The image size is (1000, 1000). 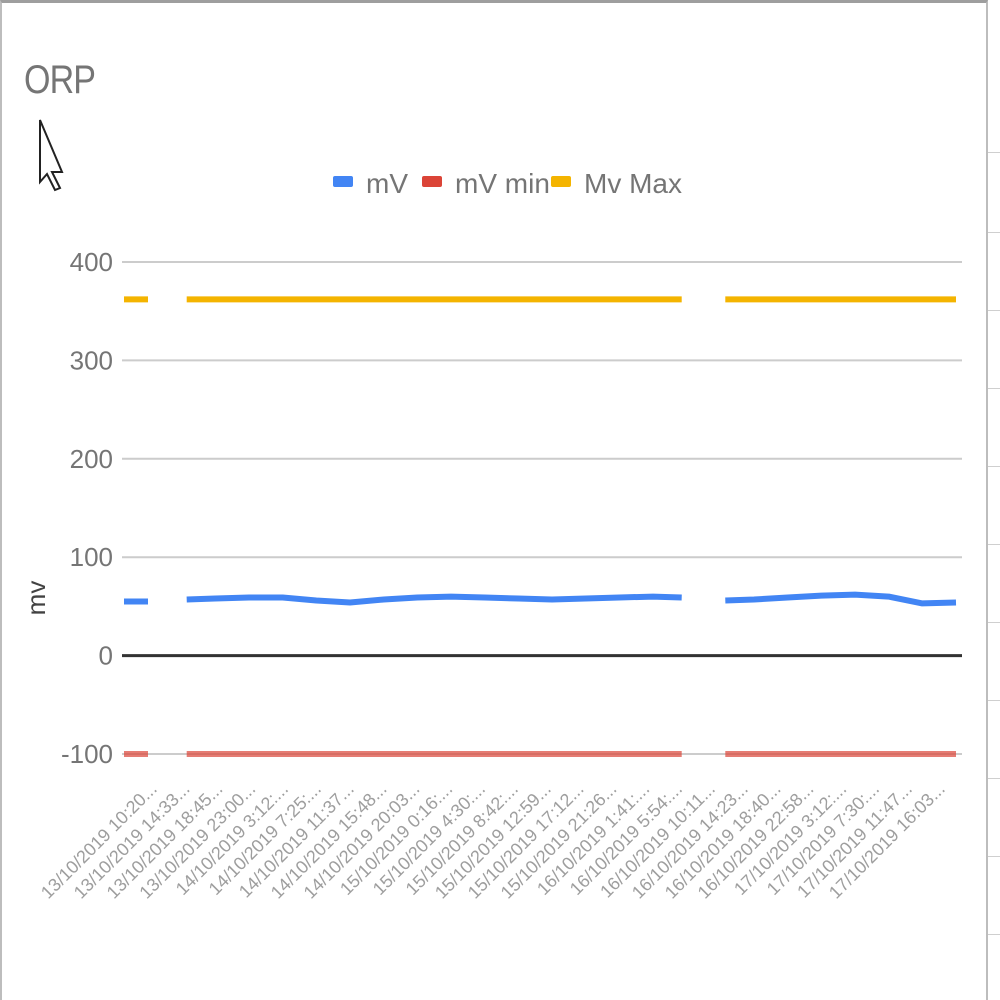 What do you see at coordinates (633, 183) in the screenshot?
I see `legend-label: Mv Max` at bounding box center [633, 183].